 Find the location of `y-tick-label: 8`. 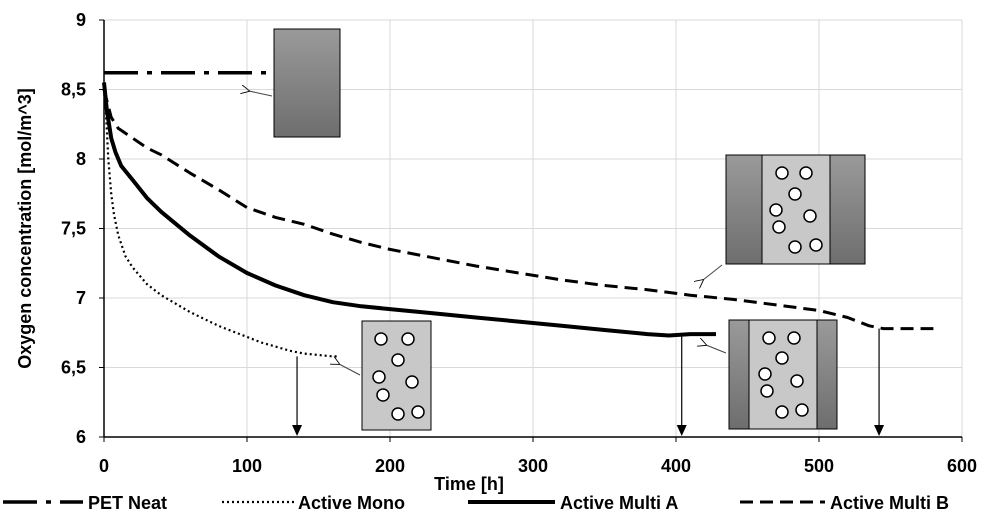

y-tick-label: 8 is located at coordinates (81, 159).